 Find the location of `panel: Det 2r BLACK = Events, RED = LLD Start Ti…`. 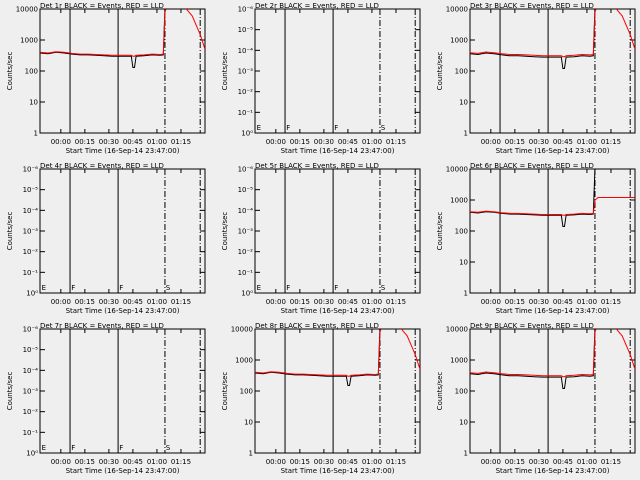

panel: Det 2r BLACK = Events, RED = LLD Start Ti… is located at coordinates (321, 78).